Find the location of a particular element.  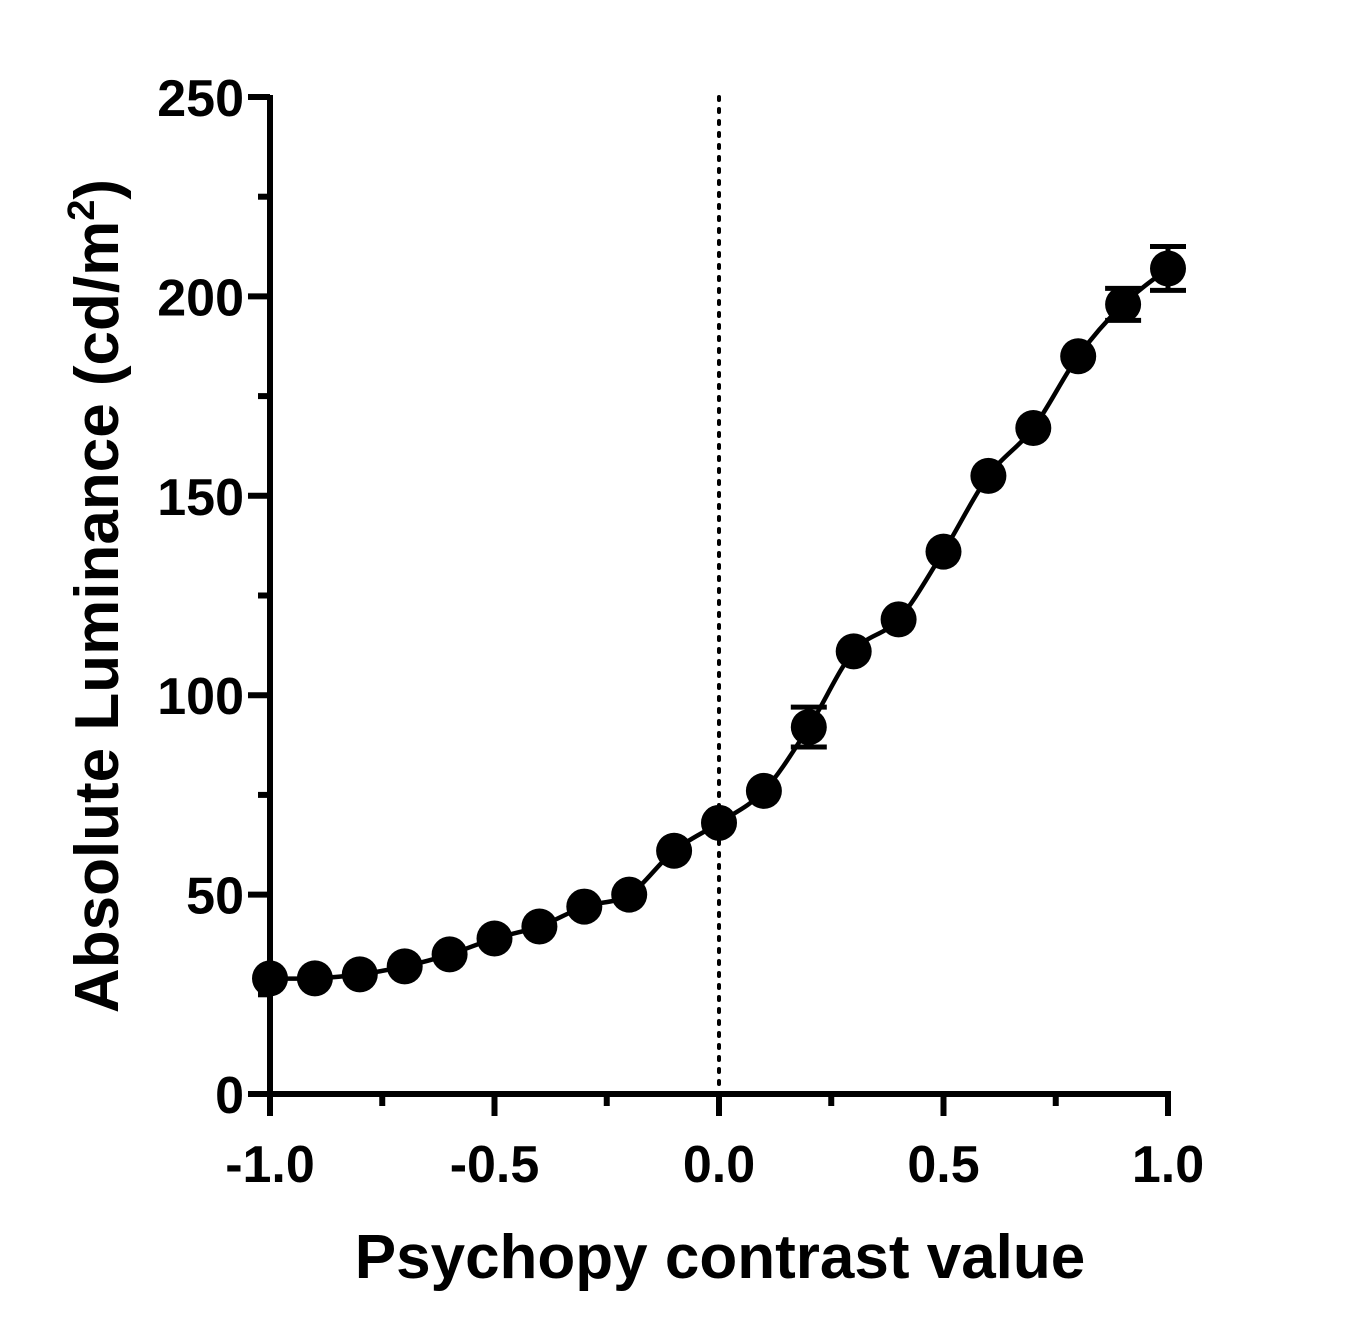

x-axis-label: Psychopy contrast value is located at coordinates (720, 1257).